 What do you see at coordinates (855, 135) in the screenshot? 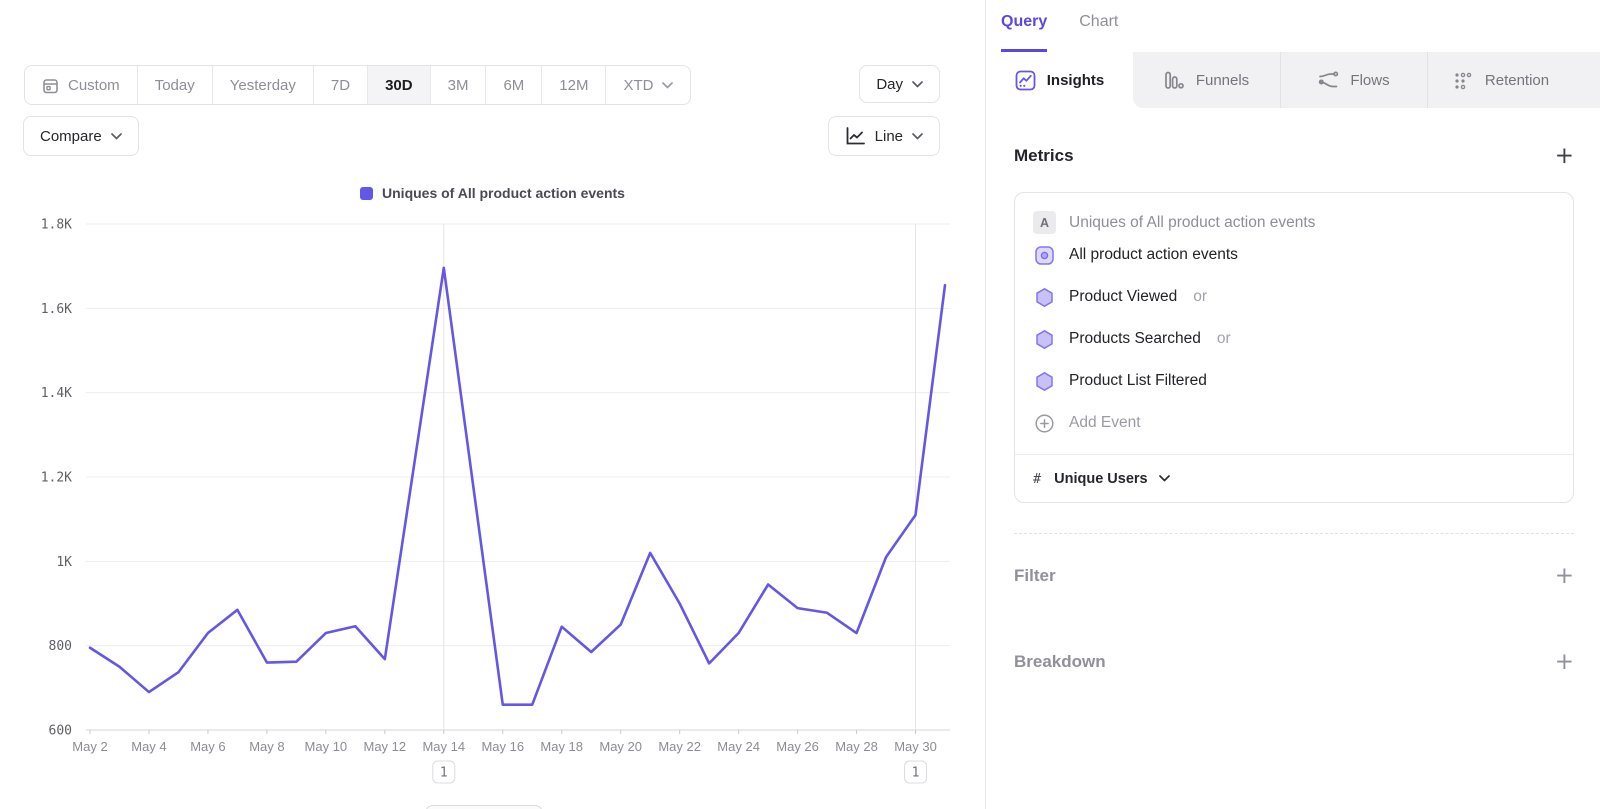
I see `line-chart-icon` at bounding box center [855, 135].